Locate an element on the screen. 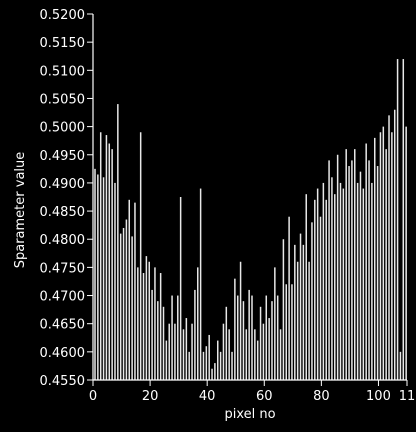  y-tick-label: 0.4950 is located at coordinates (63, 156).